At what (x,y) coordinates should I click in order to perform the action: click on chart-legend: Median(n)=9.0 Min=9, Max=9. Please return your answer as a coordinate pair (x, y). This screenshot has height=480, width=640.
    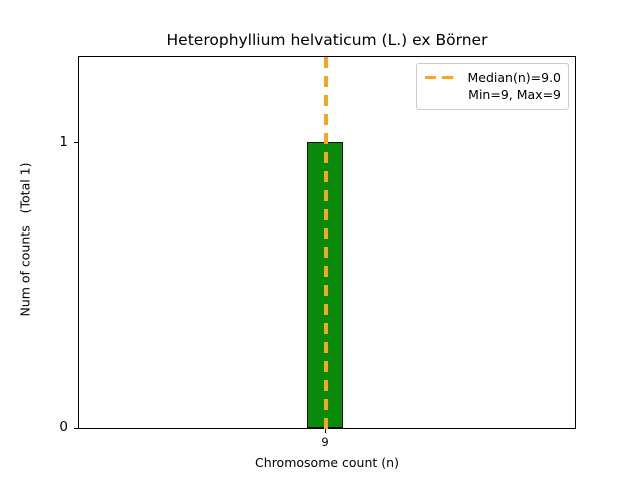
    Looking at the image, I should click on (492, 86).